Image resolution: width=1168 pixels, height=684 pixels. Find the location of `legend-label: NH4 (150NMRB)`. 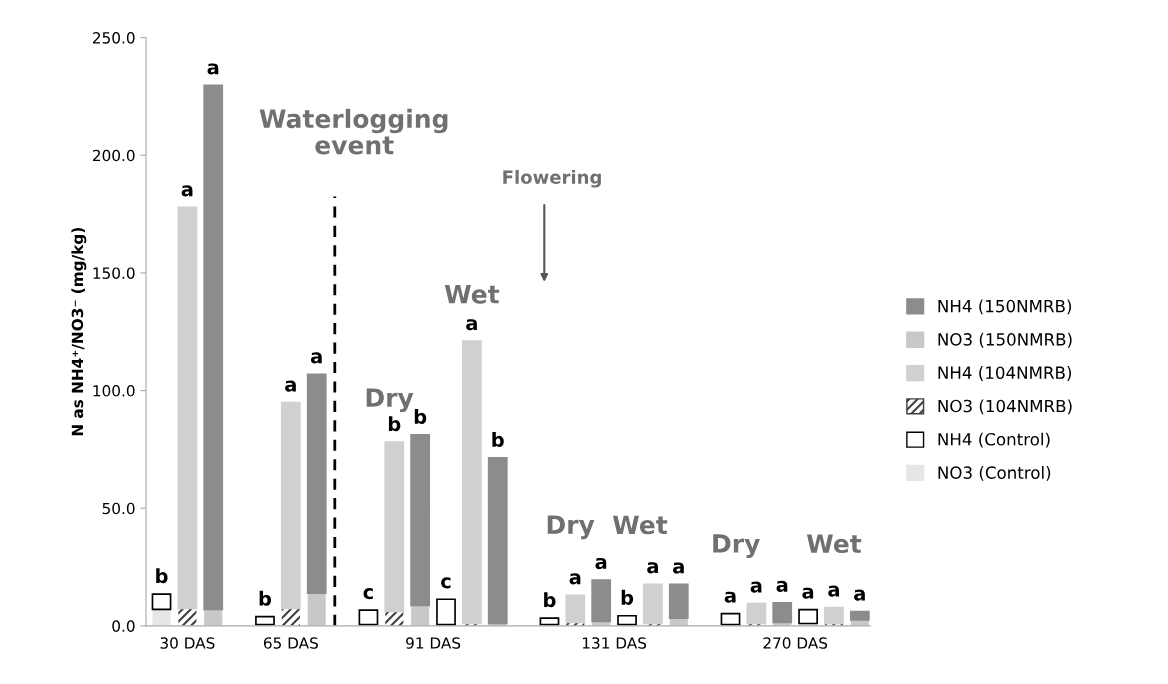

legend-label: NH4 (150NMRB) is located at coordinates (1005, 307).